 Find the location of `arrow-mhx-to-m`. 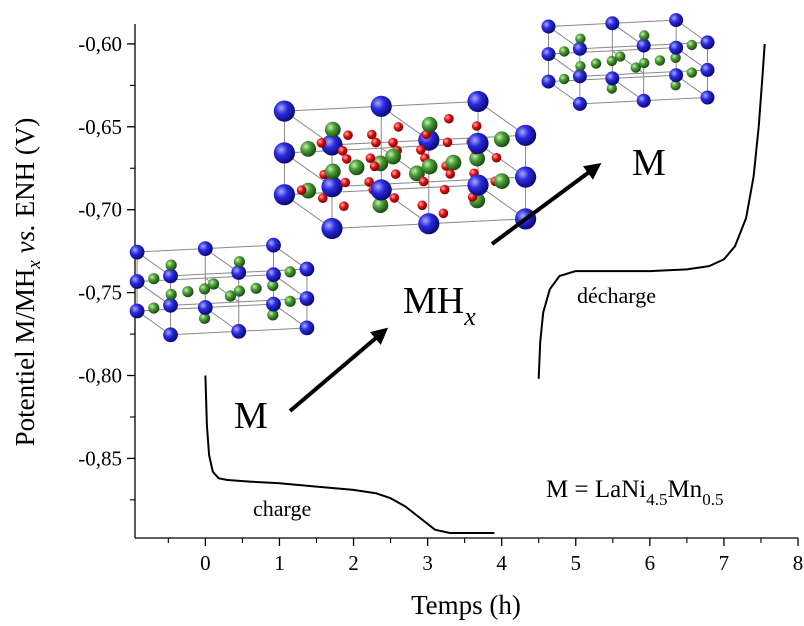

arrow-mhx-to-m is located at coordinates (546, 204).